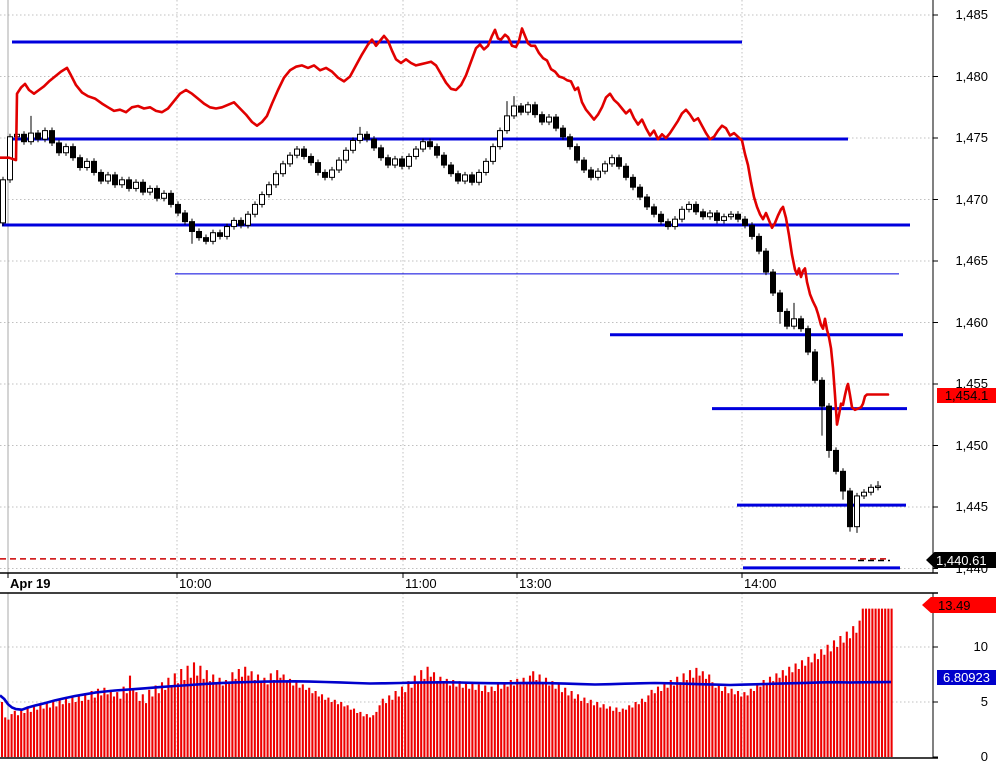 The height and width of the screenshot is (762, 996). I want to click on last-price-flag-black: 1,440.61, so click(961, 560).